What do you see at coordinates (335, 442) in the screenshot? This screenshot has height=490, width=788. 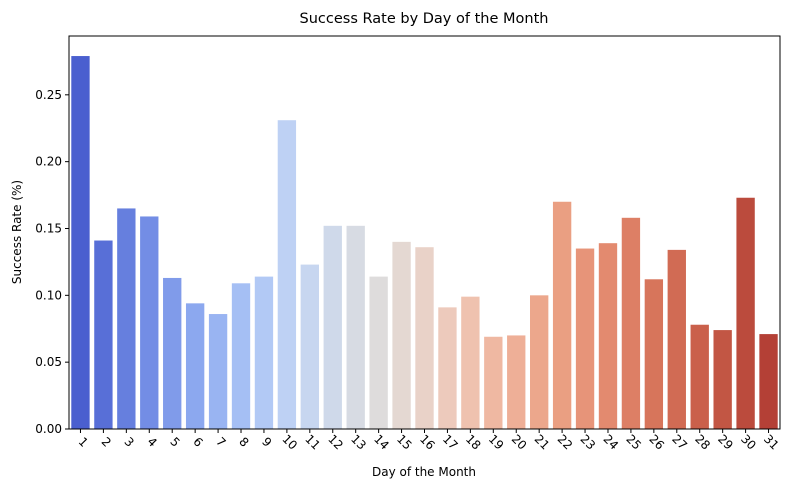 I see `x-tick-label: 12` at bounding box center [335, 442].